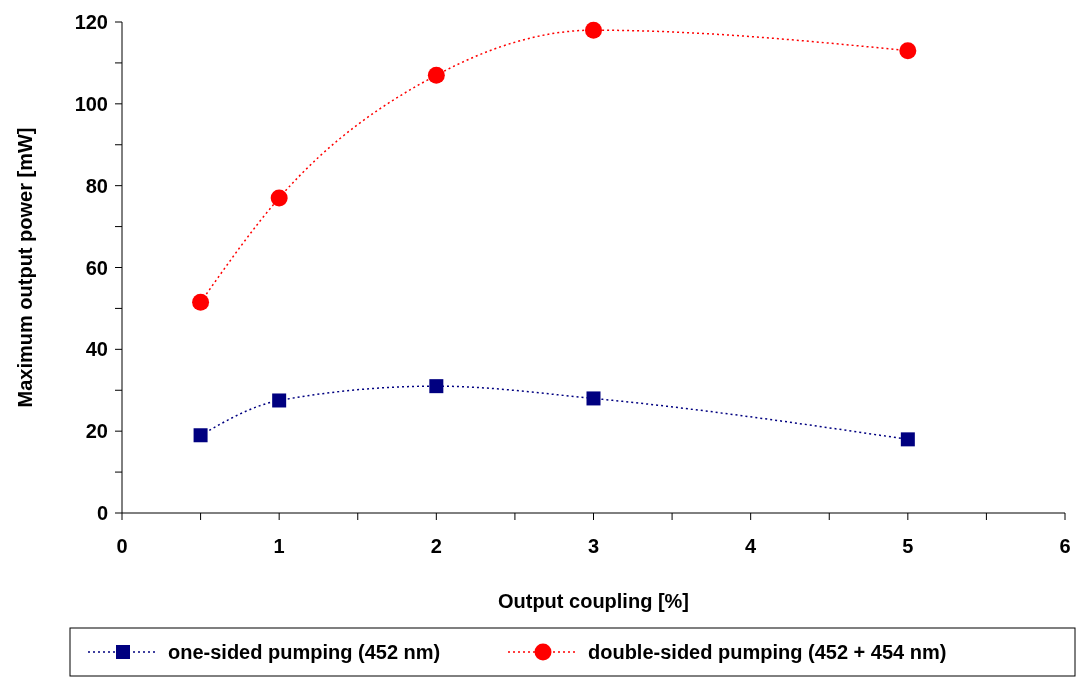 The height and width of the screenshot is (680, 1079). Describe the element at coordinates (593, 601) in the screenshot. I see `x-axis-title: Output coupling [%]` at that location.